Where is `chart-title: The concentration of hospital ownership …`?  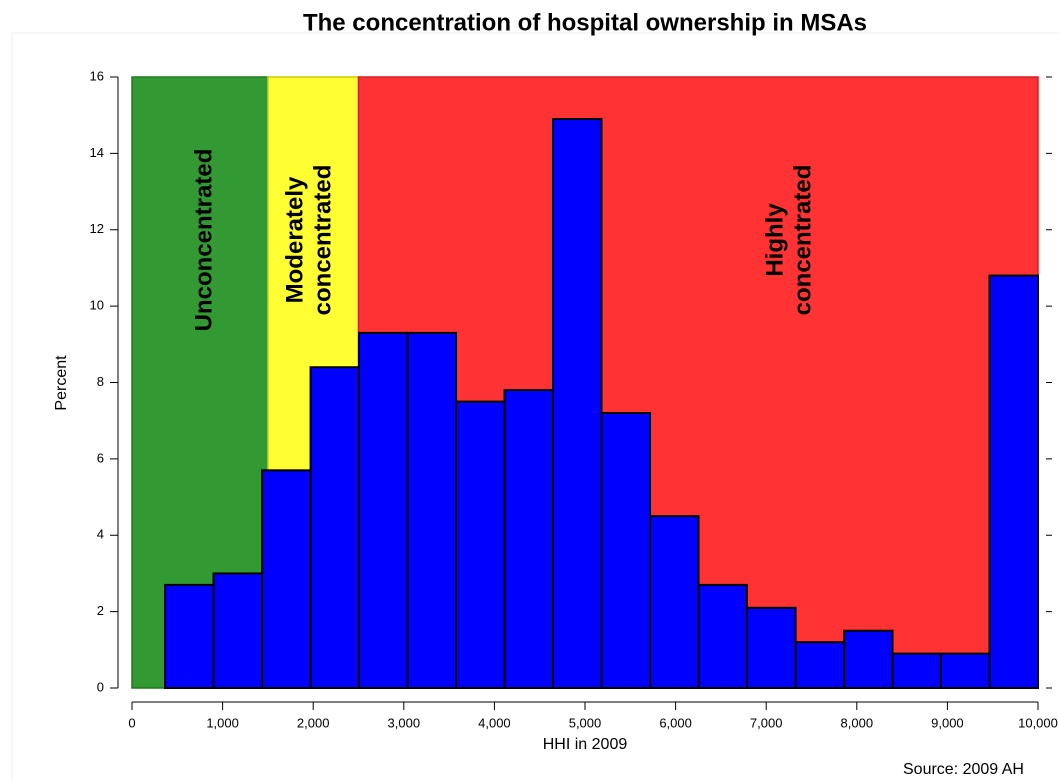 chart-title: The concentration of hospital ownership … is located at coordinates (585, 22).